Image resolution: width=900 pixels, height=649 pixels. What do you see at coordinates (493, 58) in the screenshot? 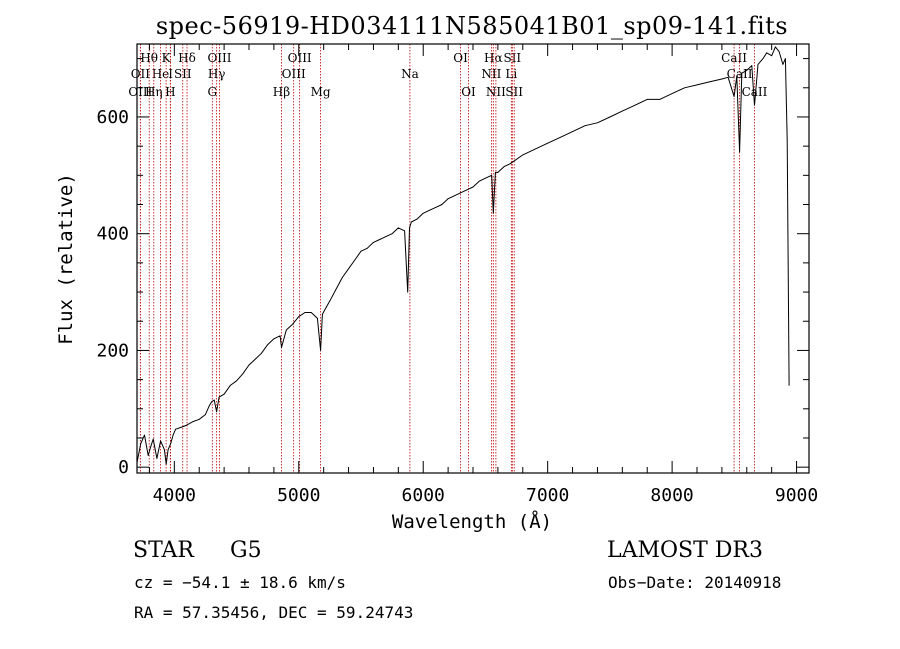
I see `line-label: Hα` at bounding box center [493, 58].